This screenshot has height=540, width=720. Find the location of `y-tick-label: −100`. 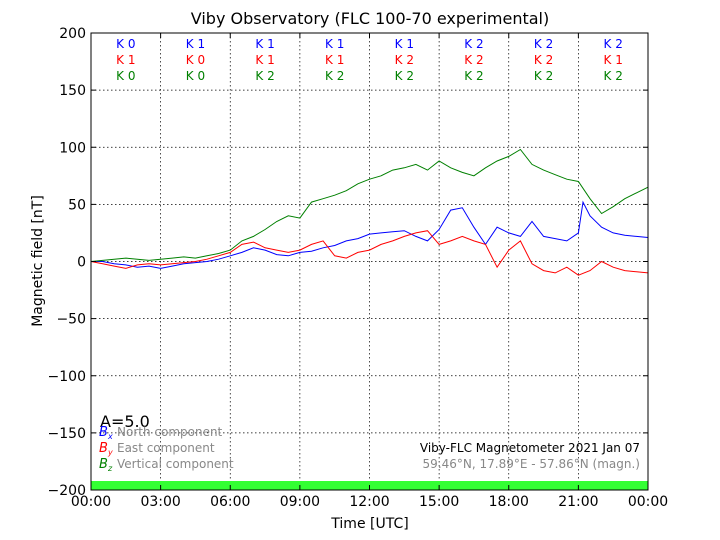

y-tick-label: −100 is located at coordinates (67, 377).